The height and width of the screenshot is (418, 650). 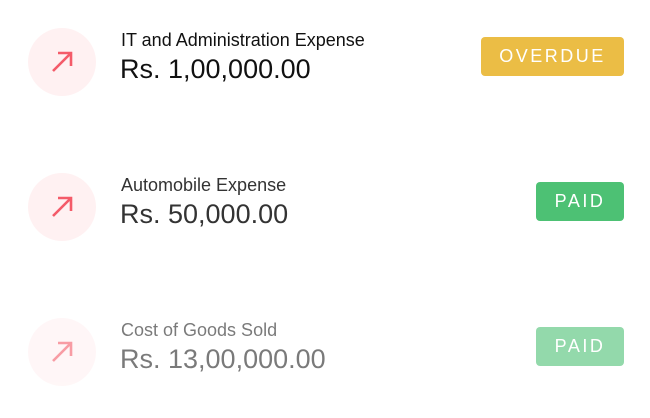 What do you see at coordinates (215, 69) in the screenshot?
I see `expense-amount: Rs. 1,00,000.00` at bounding box center [215, 69].